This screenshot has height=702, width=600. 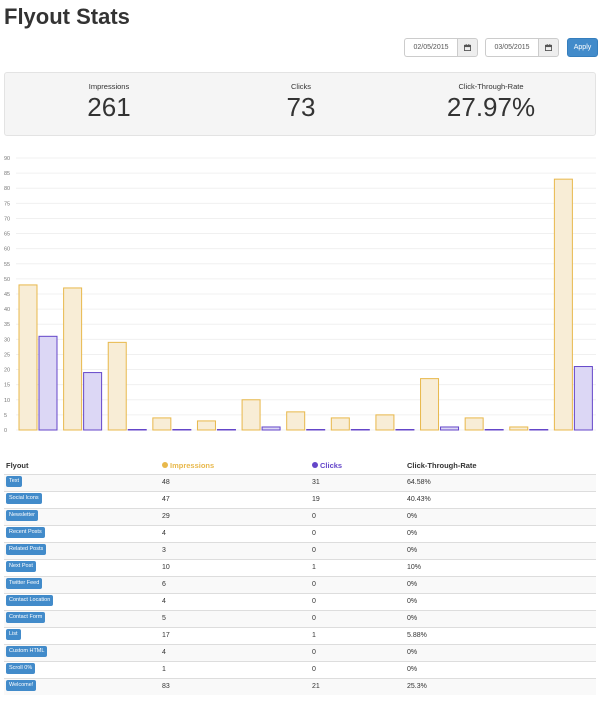 What do you see at coordinates (300, 550) in the screenshot?
I see `table-row: Related Posts 3 0 0%` at bounding box center [300, 550].